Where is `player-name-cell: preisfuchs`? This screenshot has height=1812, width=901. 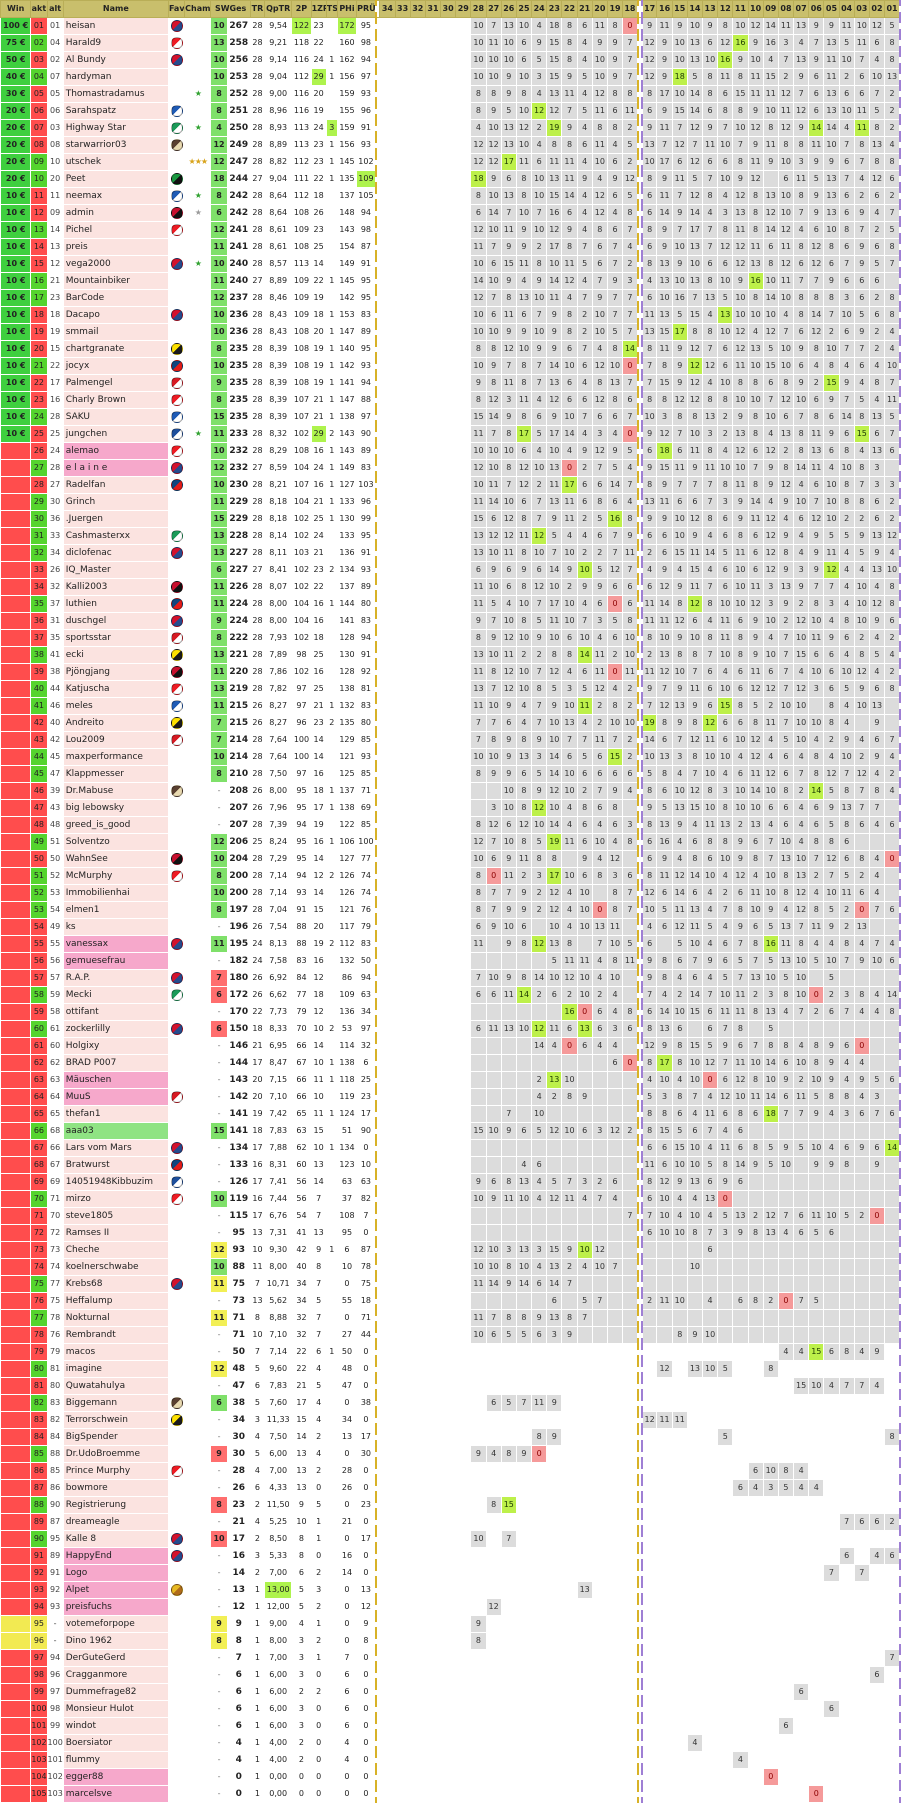
player-name-cell: preisfuchs is located at coordinates (115, 1607).